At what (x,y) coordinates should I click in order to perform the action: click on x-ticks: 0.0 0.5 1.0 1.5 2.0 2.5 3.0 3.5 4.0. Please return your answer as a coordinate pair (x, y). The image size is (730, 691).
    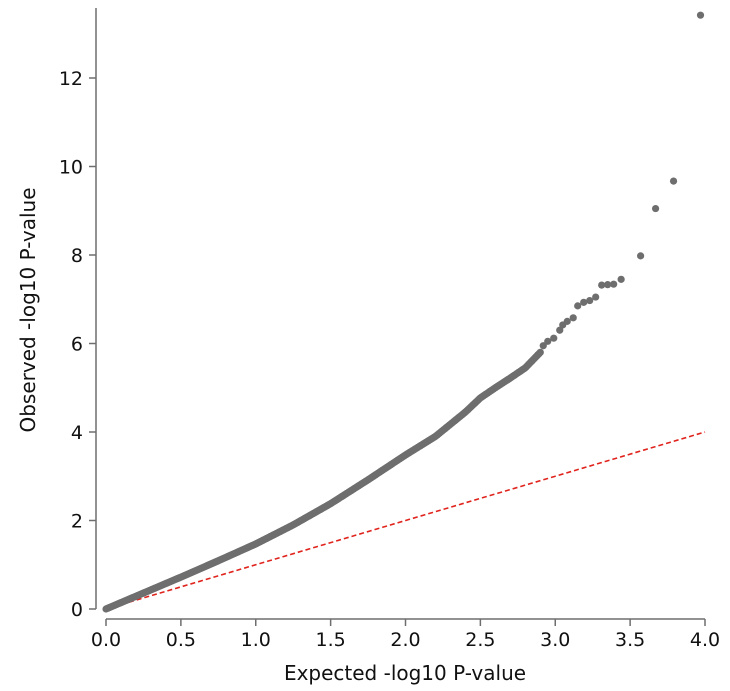
    Looking at the image, I should click on (405, 635).